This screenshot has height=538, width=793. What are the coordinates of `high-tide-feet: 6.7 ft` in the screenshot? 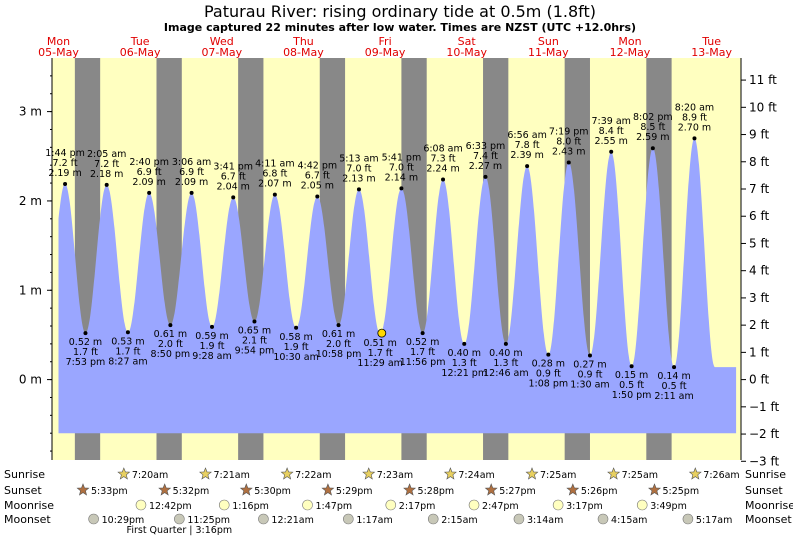 It's located at (233, 176).